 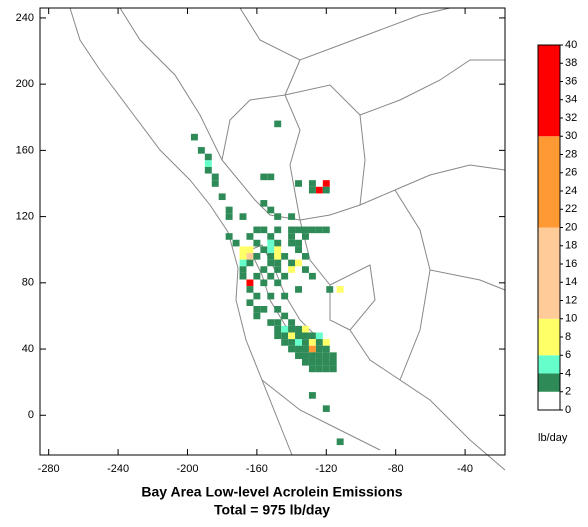 I want to click on colorbar-tick-label: 26, so click(x=571, y=173).